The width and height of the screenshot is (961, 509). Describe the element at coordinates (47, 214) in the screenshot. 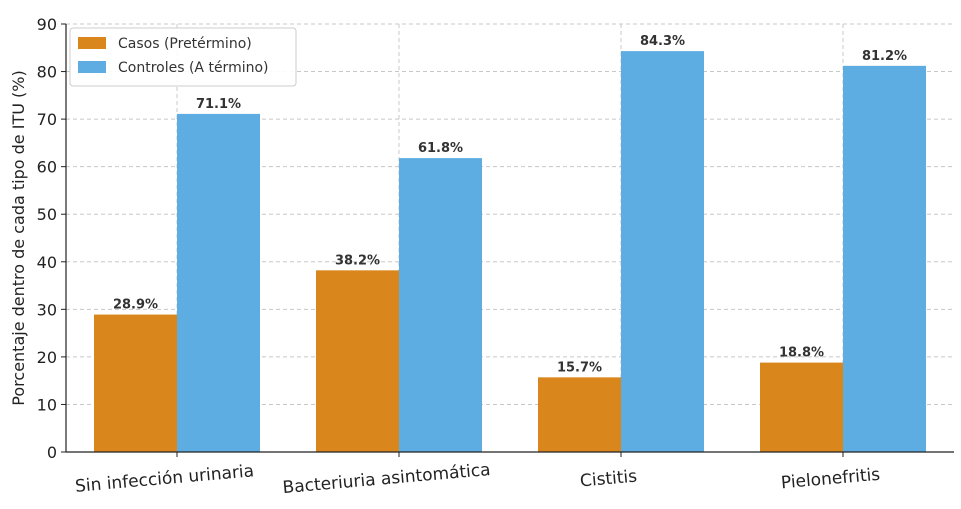

I see `y-tick-label-50: 50` at that location.